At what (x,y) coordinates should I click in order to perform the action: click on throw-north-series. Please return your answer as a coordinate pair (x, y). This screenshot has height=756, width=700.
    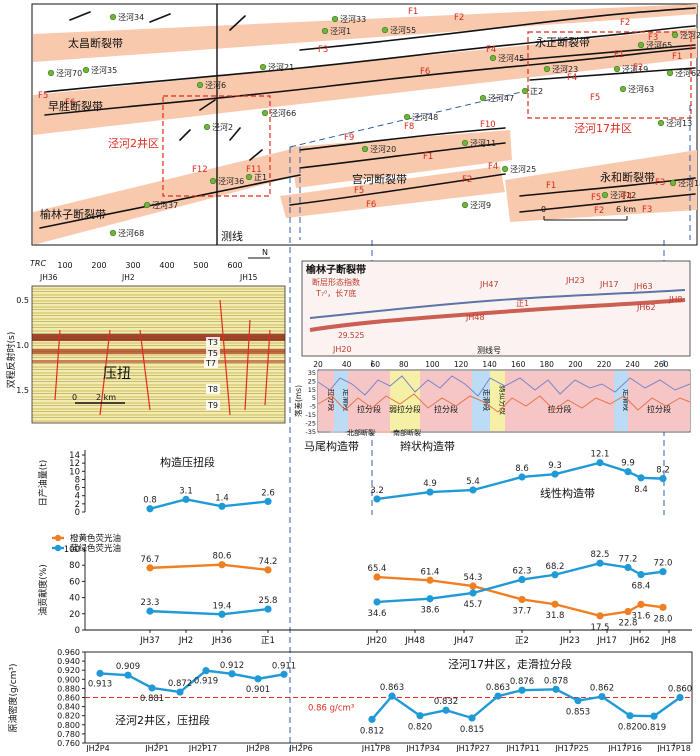
    Looking at the image, I should click on (504, 386).